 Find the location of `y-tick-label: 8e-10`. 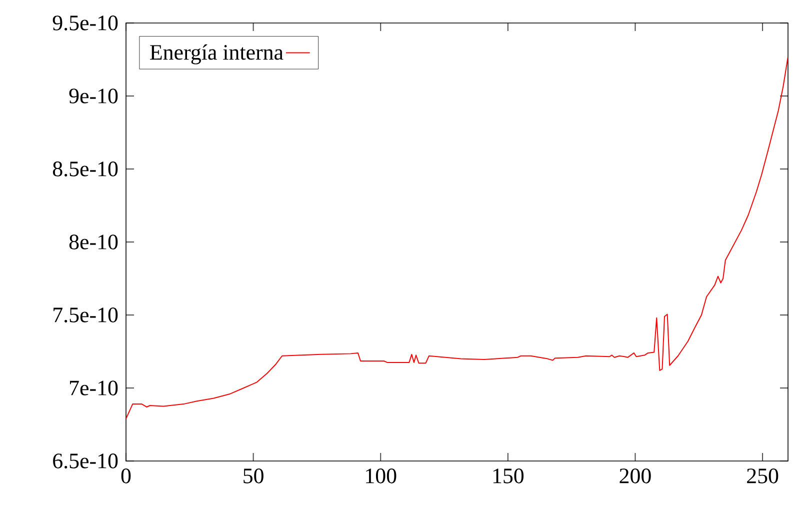

y-tick-label: 8e-10 is located at coordinates (93, 242).